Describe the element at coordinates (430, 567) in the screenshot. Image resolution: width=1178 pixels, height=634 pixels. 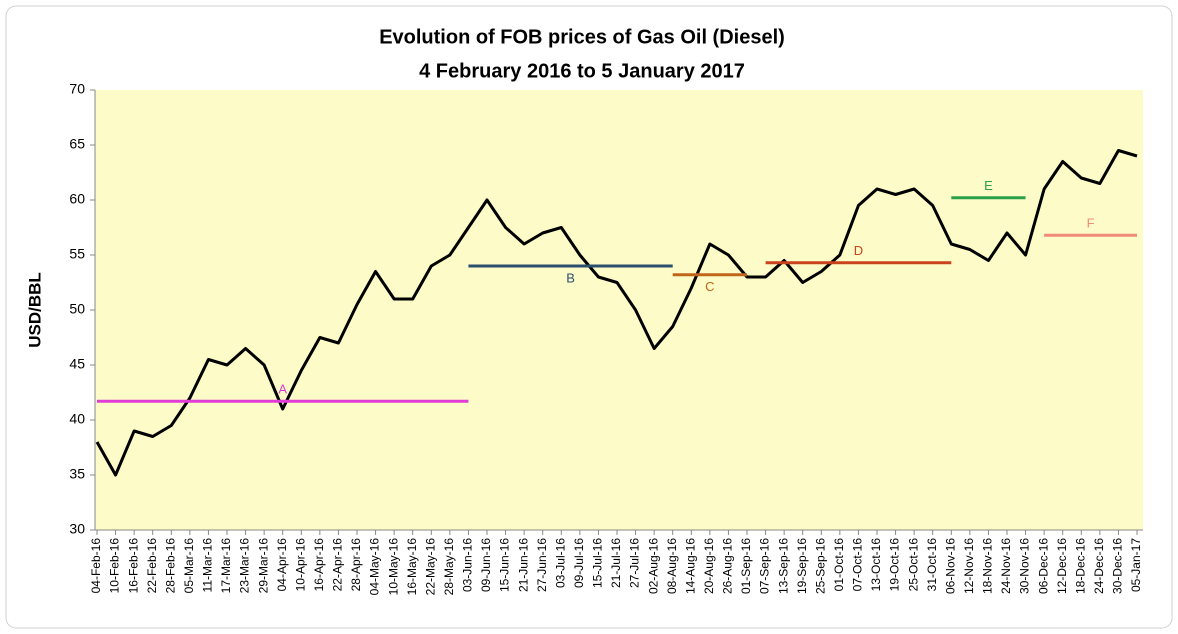
I see `x-tick-label: 22-May-16` at that location.